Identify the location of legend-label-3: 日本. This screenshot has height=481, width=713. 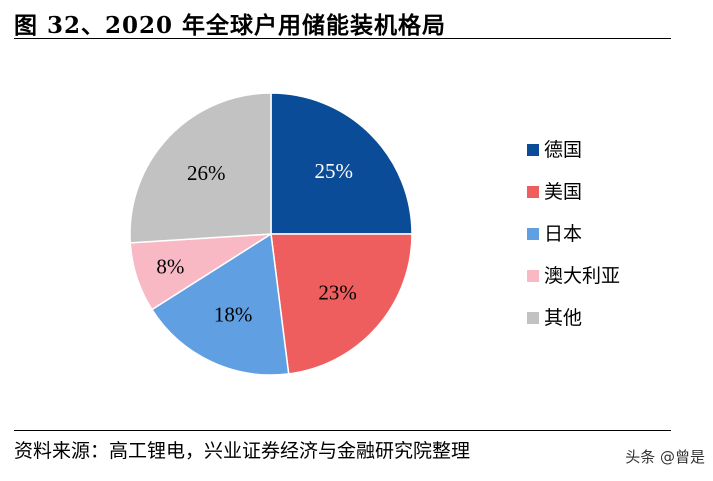
(563, 234).